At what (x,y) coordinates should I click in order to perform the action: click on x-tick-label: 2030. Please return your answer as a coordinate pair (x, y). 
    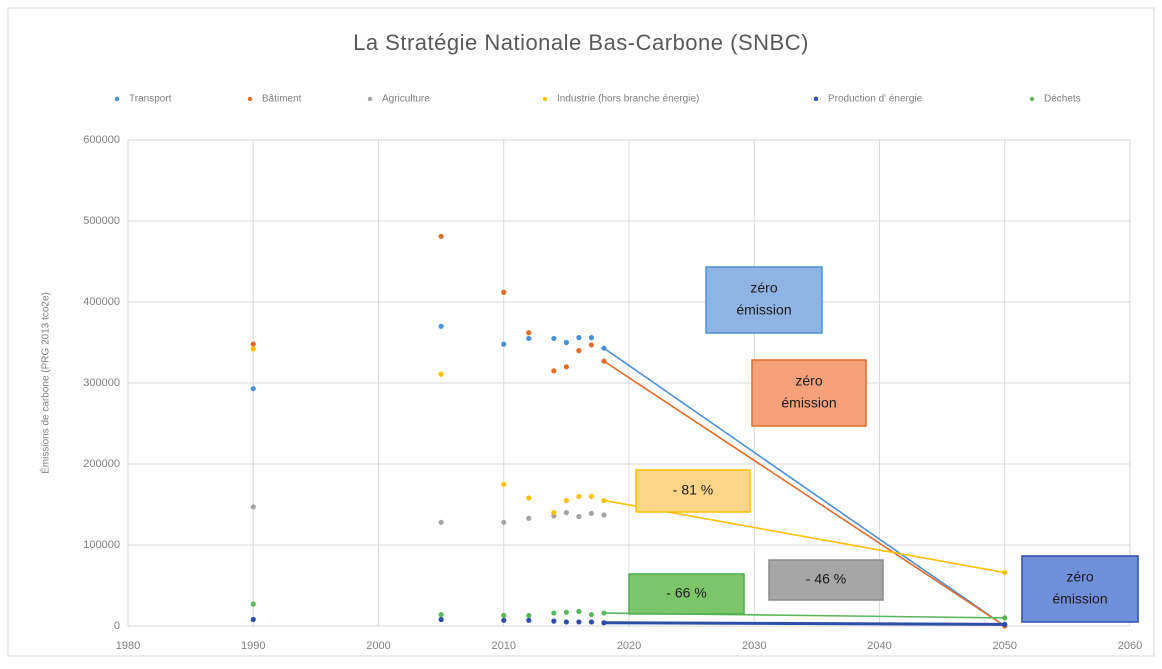
    Looking at the image, I should click on (754, 646).